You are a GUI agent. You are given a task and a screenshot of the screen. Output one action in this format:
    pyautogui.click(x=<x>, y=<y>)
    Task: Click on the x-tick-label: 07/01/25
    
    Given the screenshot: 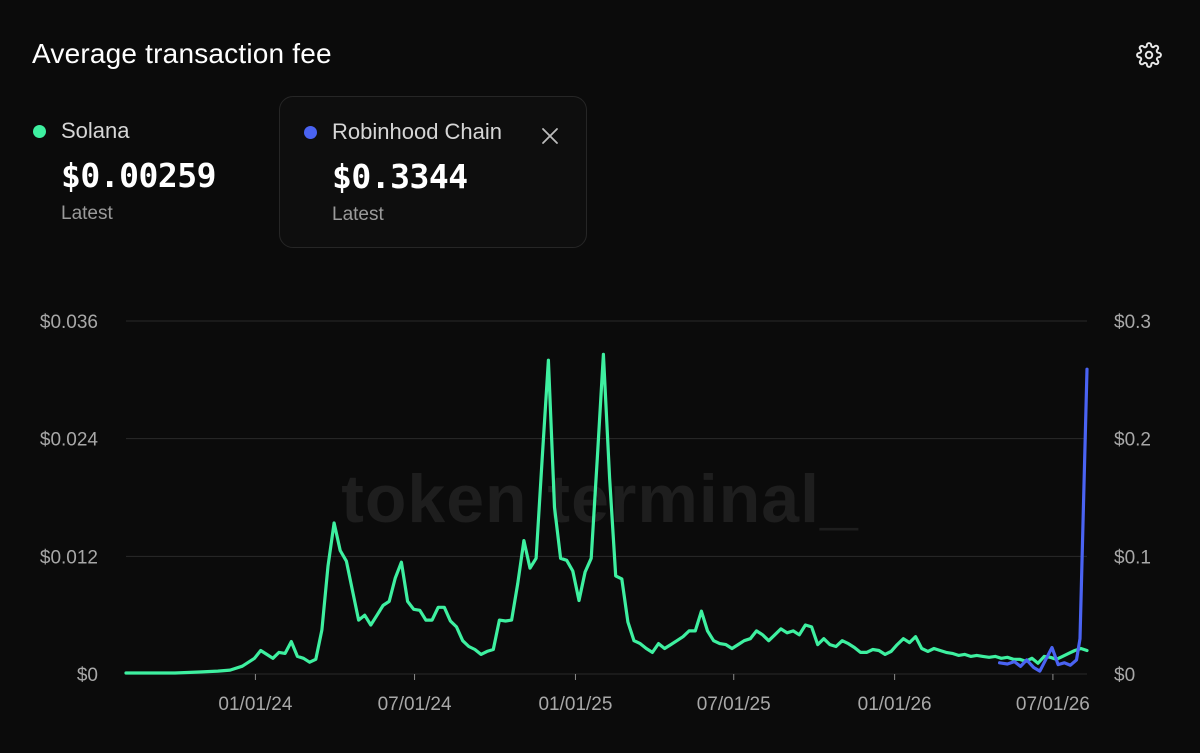 What is the action you would take?
    pyautogui.click(x=734, y=704)
    